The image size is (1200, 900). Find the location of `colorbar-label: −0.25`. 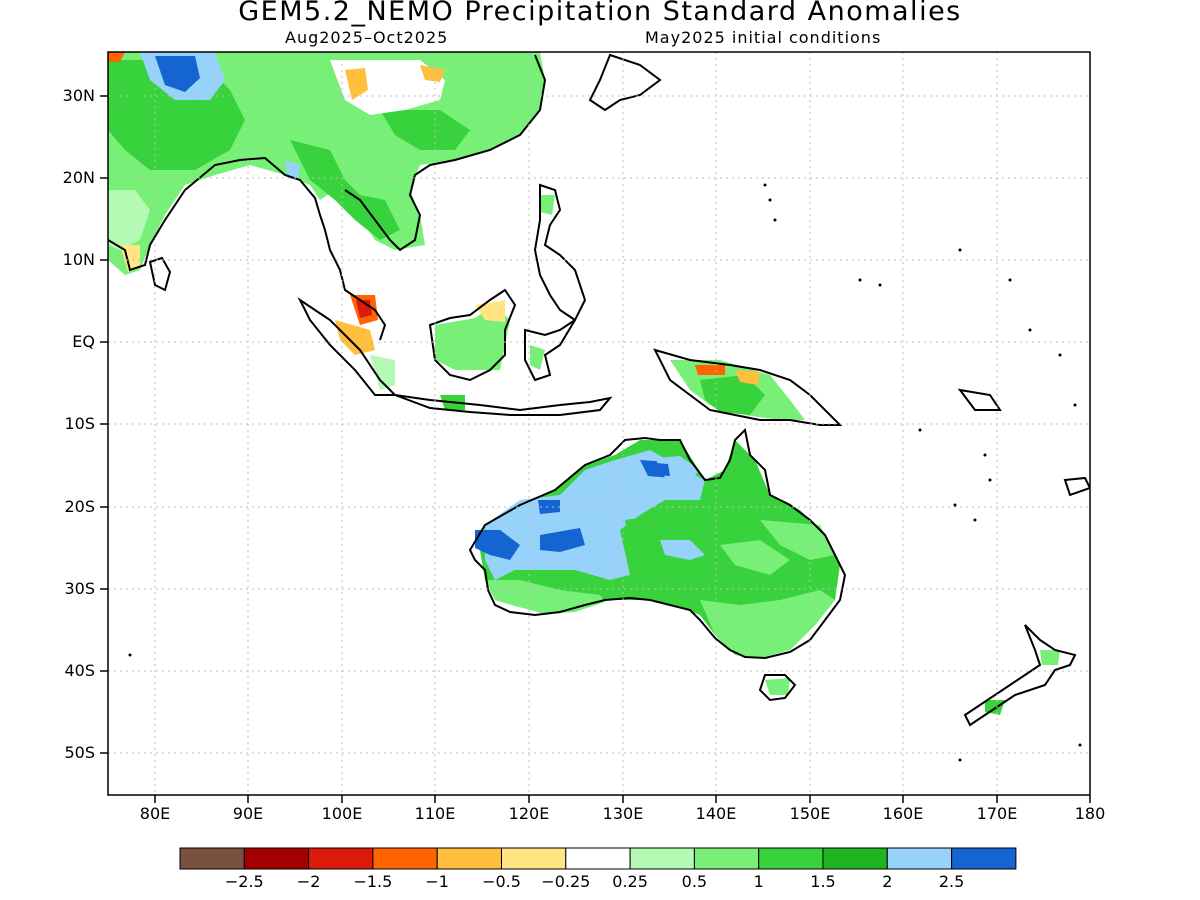

colorbar-label: −0.25 is located at coordinates (566, 881).